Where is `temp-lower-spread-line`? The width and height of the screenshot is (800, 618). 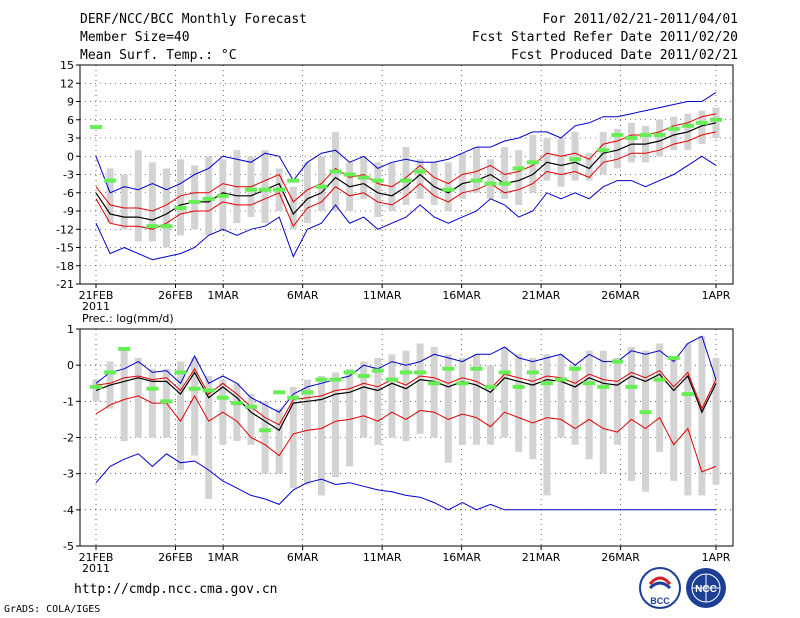 temp-lower-spread-line is located at coordinates (406, 180).